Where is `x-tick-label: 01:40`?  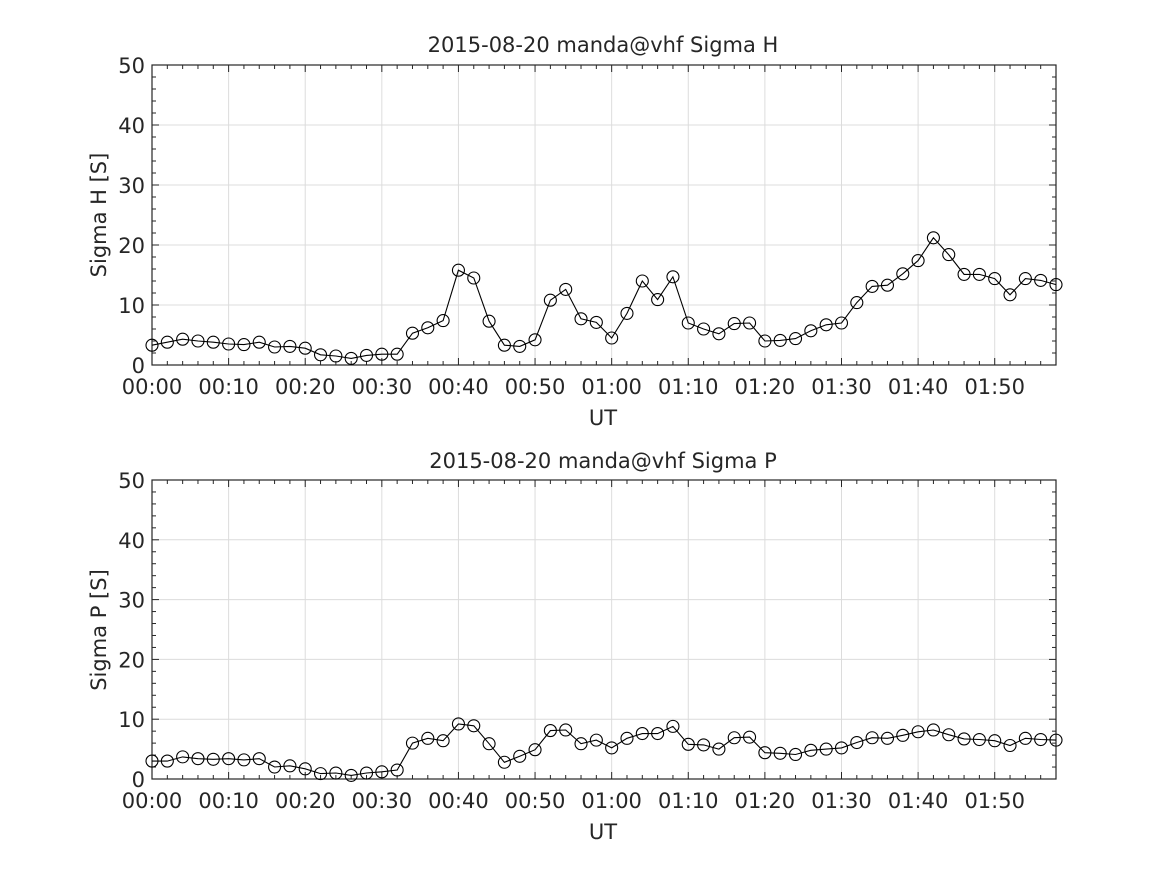
x-tick-label: 01:40 is located at coordinates (918, 387).